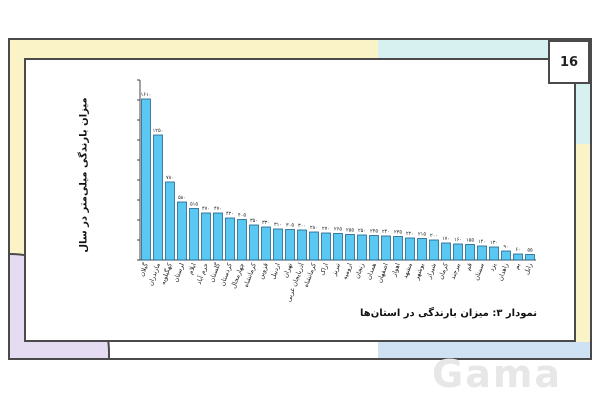 This screenshot has width=600, height=400. I want to click on tick-label: تهران, so click(287, 270).